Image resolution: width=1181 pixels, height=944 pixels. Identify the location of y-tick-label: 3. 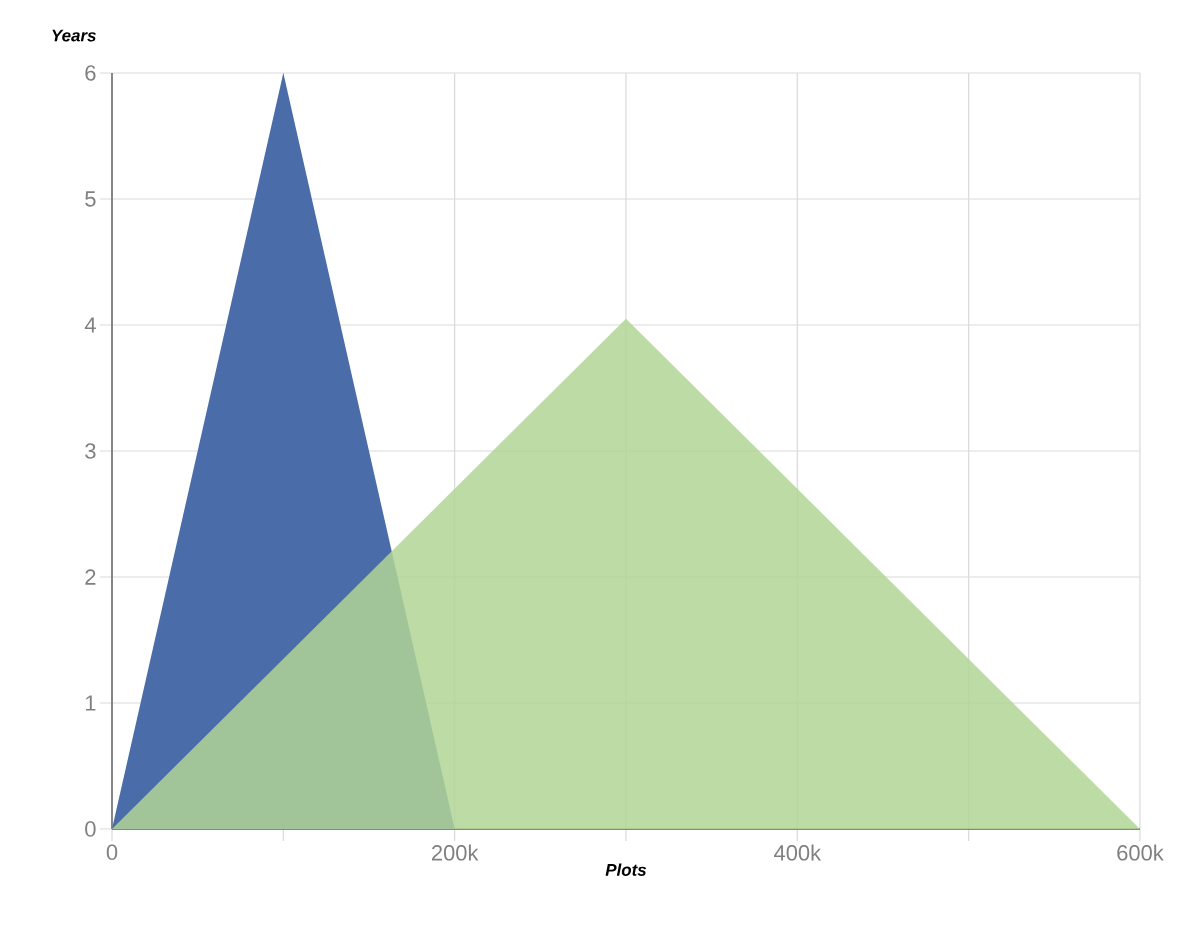
(90, 451).